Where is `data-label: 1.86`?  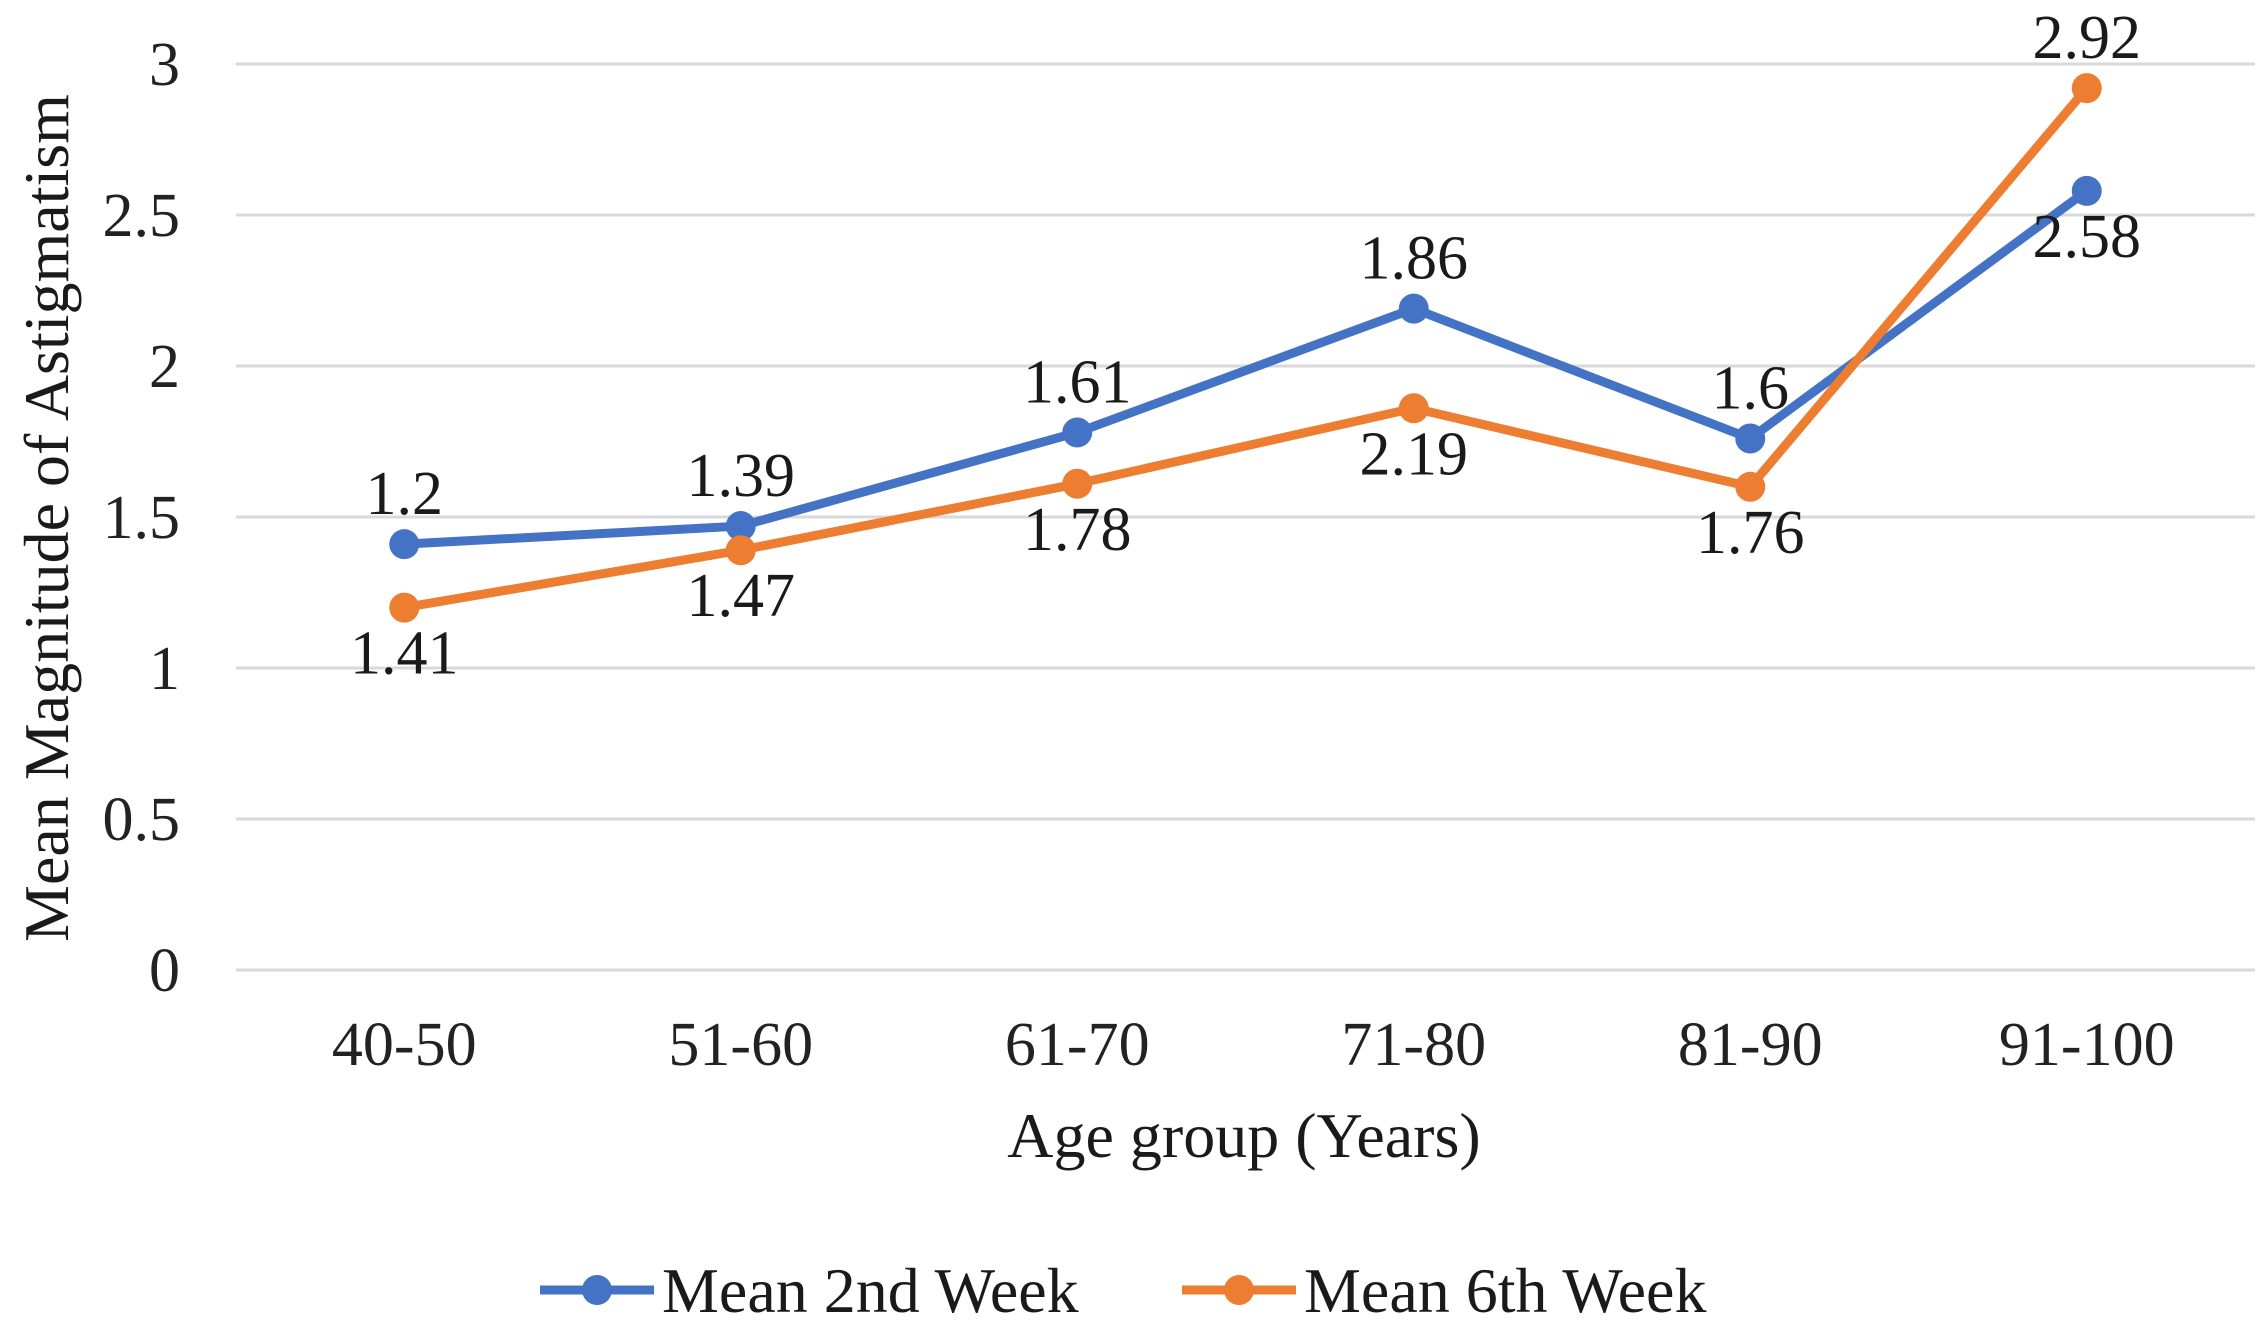
data-label: 1.86 is located at coordinates (1414, 259).